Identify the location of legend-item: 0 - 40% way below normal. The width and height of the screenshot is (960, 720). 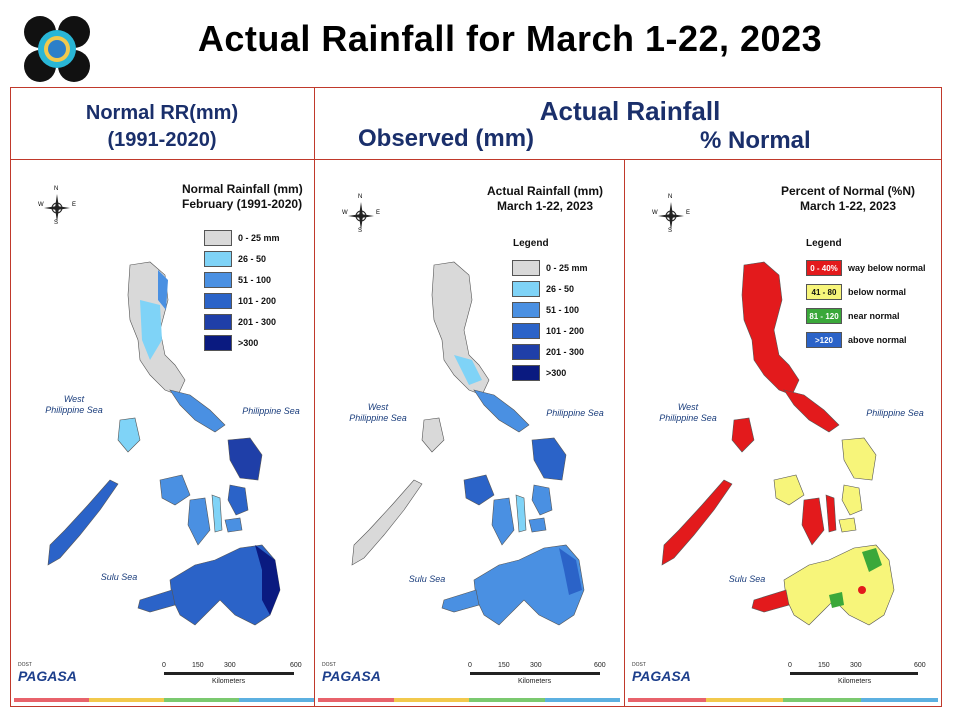
(866, 268).